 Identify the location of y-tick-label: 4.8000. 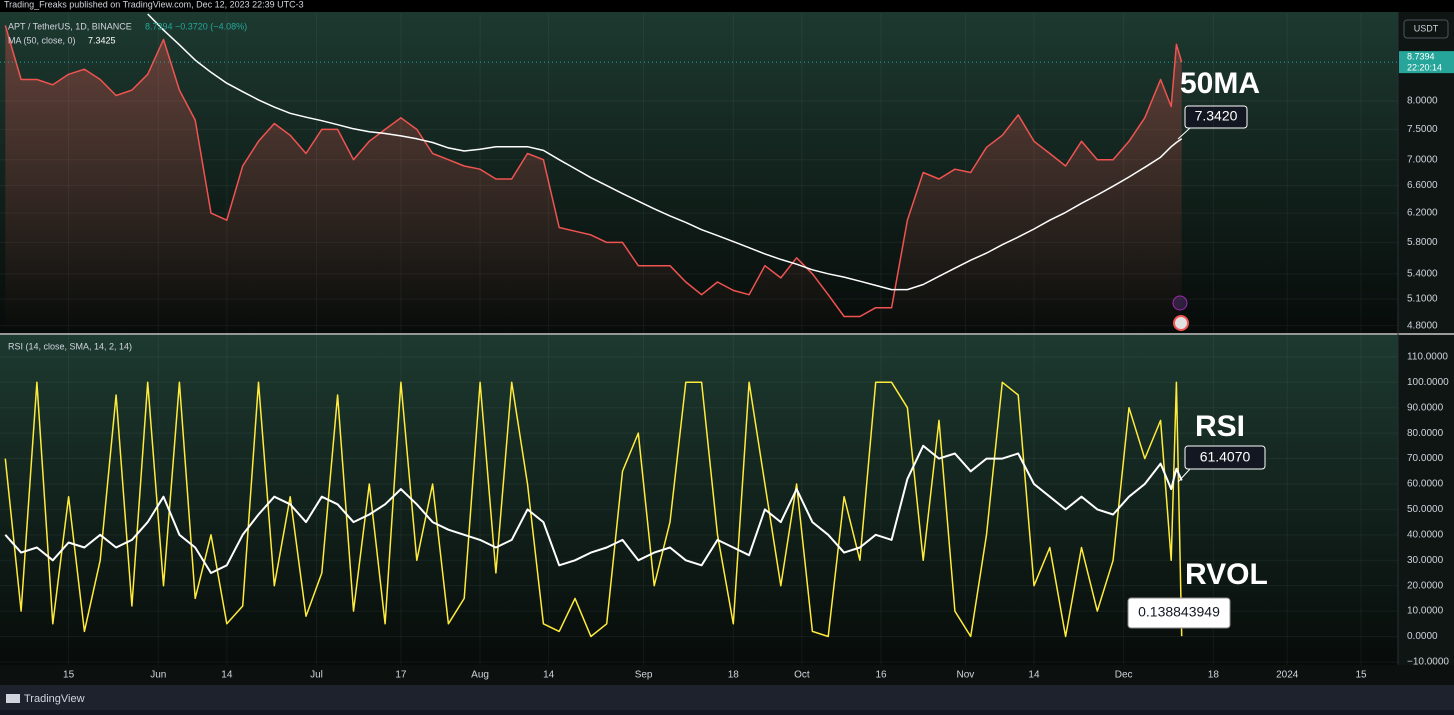
(1422, 325).